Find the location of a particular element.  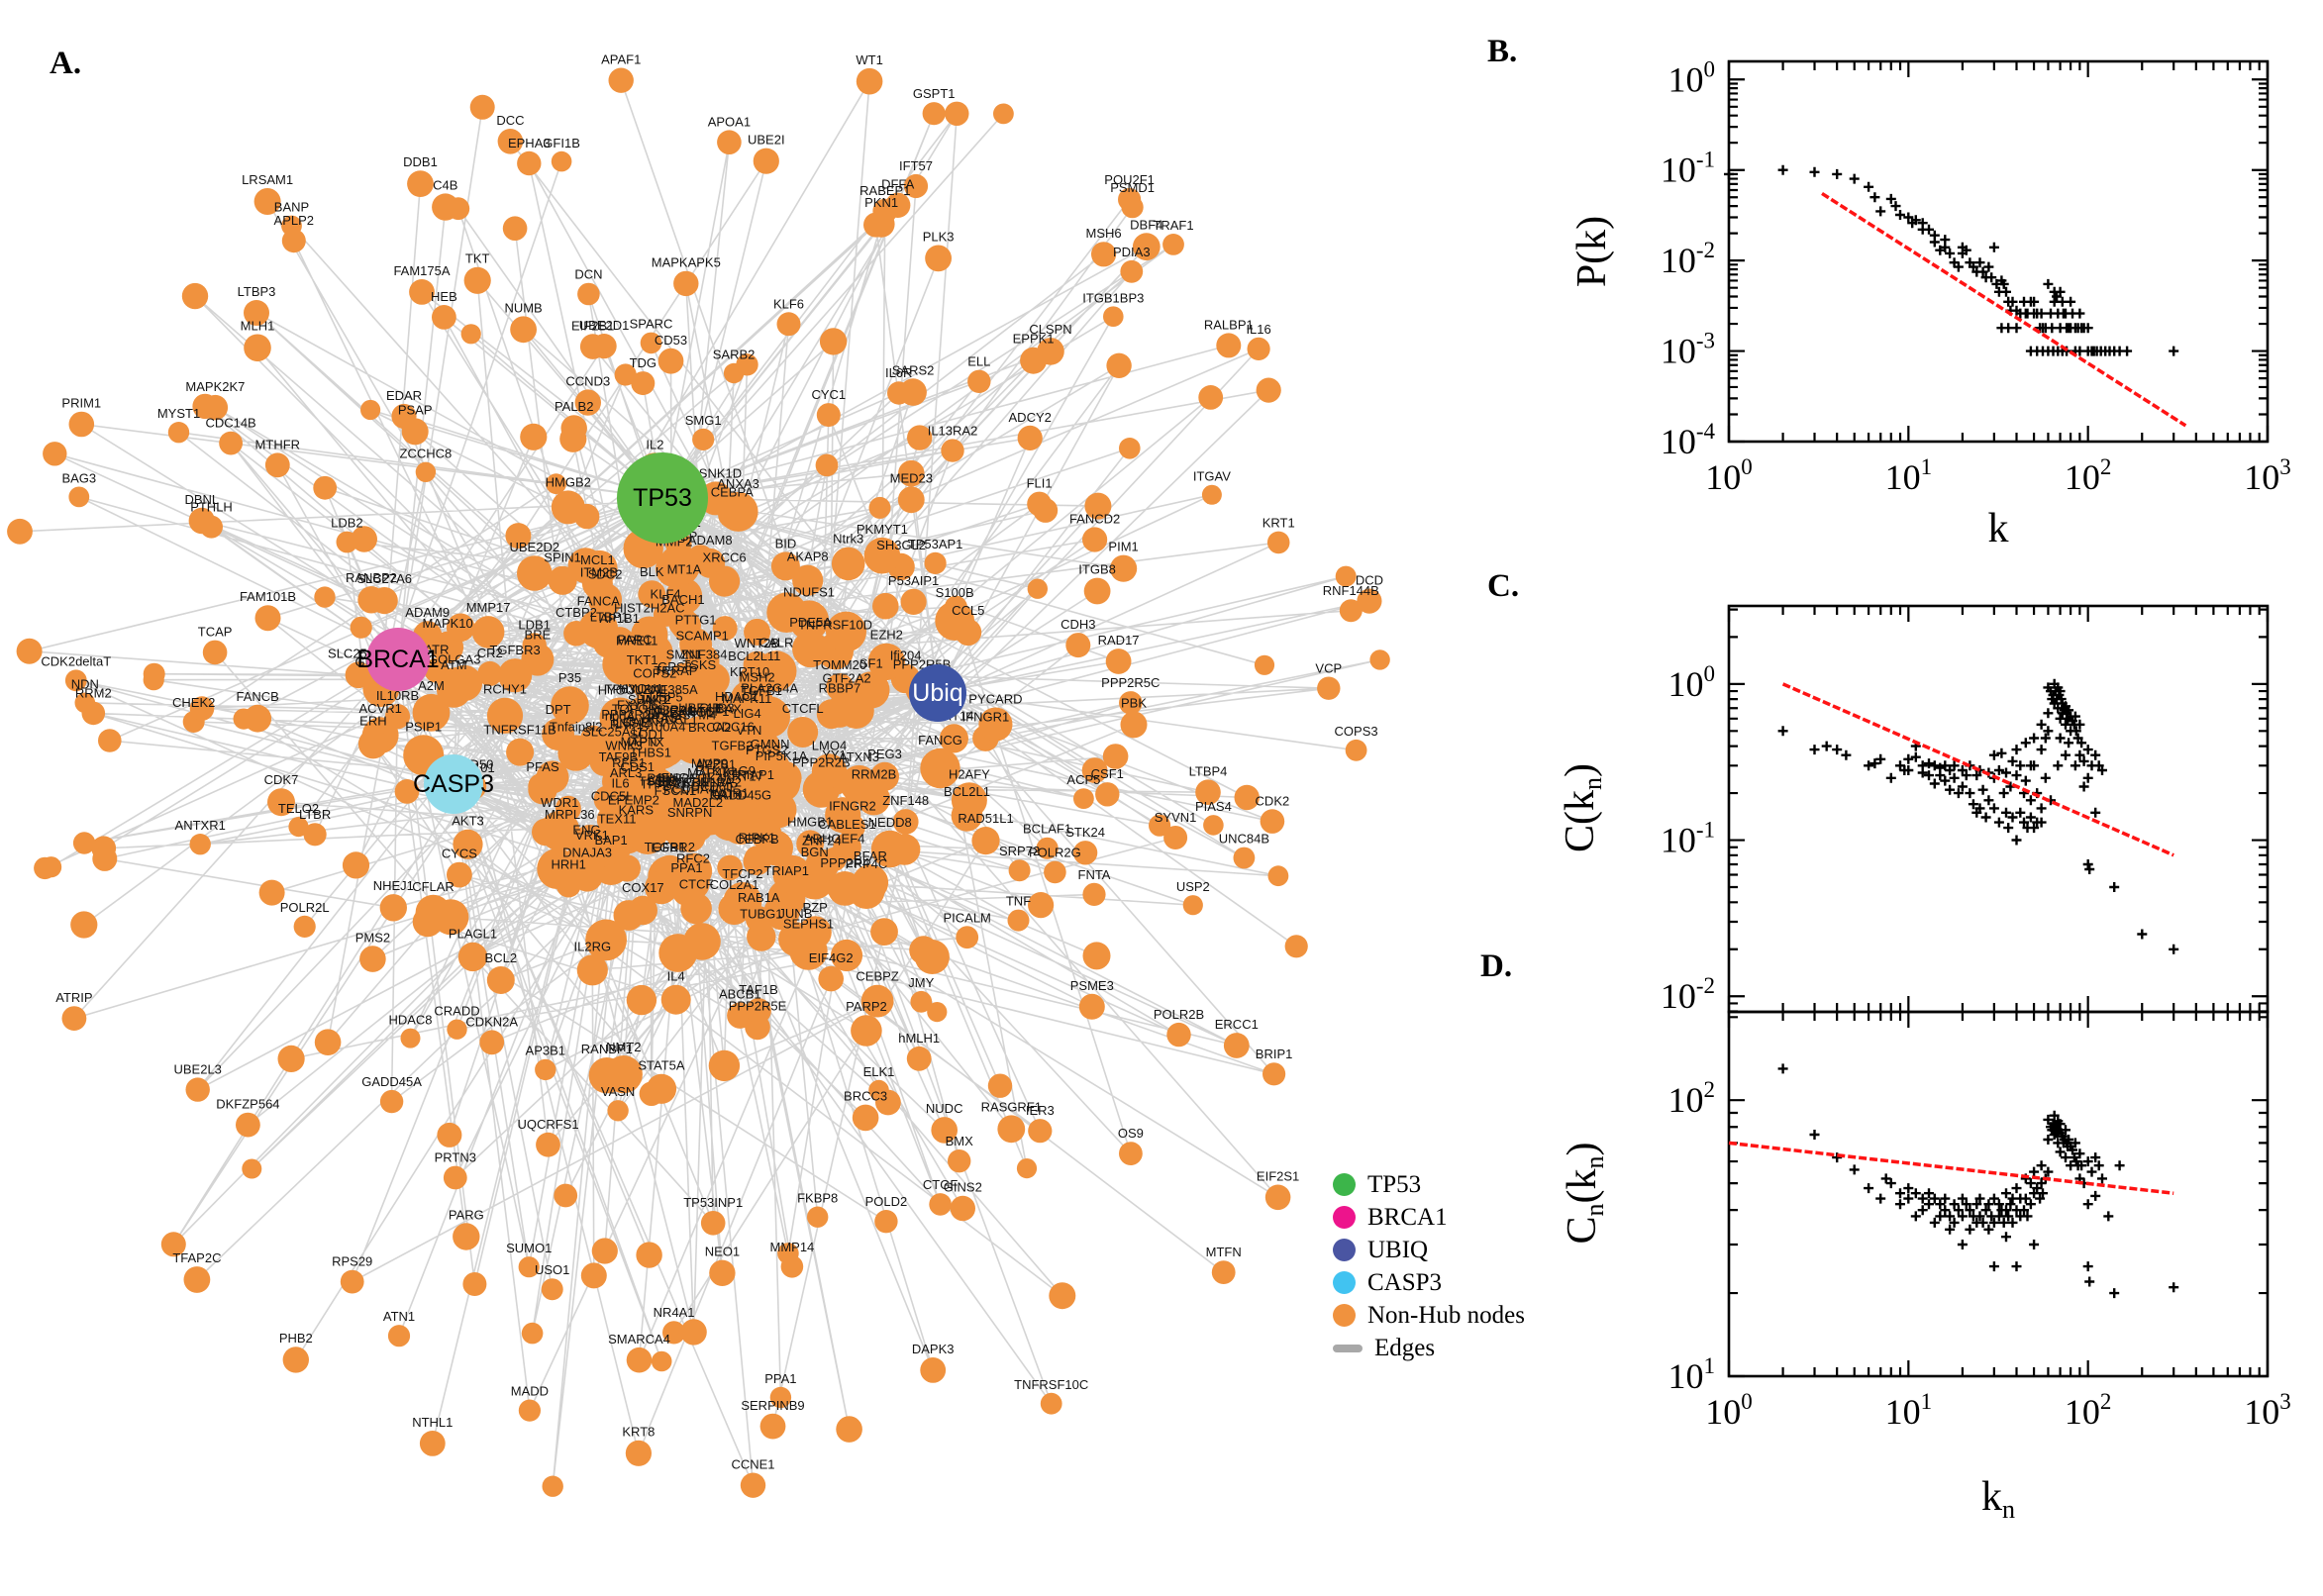

hub-node-ubiq is located at coordinates (937, 693).